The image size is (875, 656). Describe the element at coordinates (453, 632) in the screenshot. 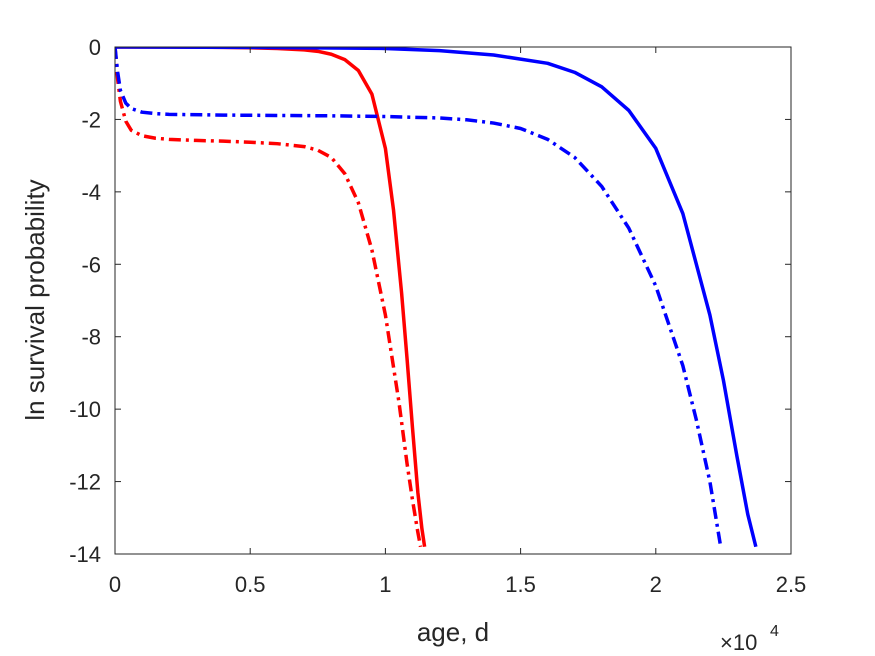

I see `x-axis-label: age, d` at that location.